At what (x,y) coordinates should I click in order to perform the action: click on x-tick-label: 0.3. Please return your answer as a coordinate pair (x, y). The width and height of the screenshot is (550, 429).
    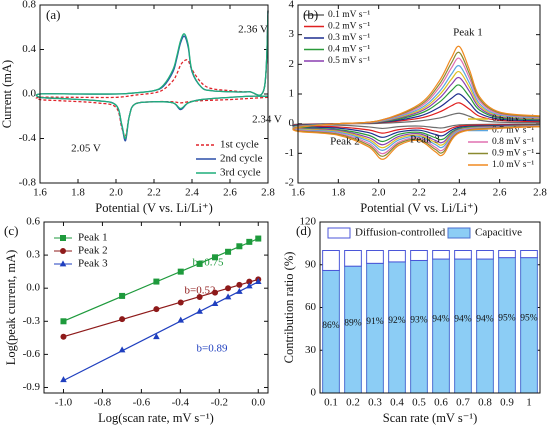
    Looking at the image, I should click on (375, 403).